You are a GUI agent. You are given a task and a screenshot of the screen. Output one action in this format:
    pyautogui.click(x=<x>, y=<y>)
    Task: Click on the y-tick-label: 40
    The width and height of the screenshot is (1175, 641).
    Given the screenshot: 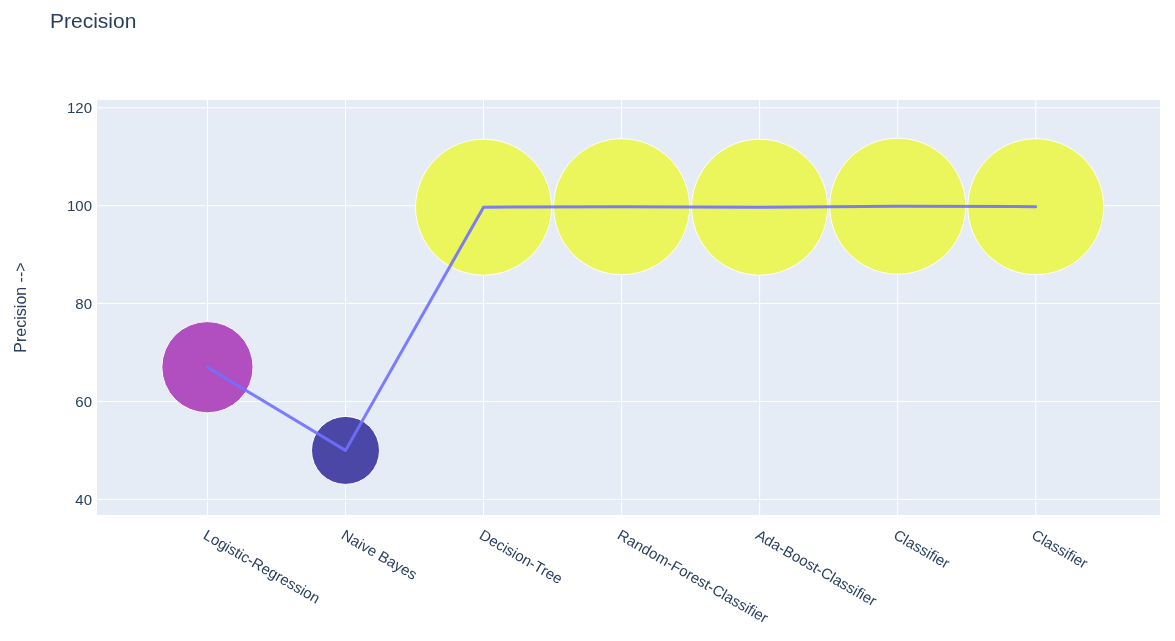 What is the action you would take?
    pyautogui.click(x=83, y=499)
    